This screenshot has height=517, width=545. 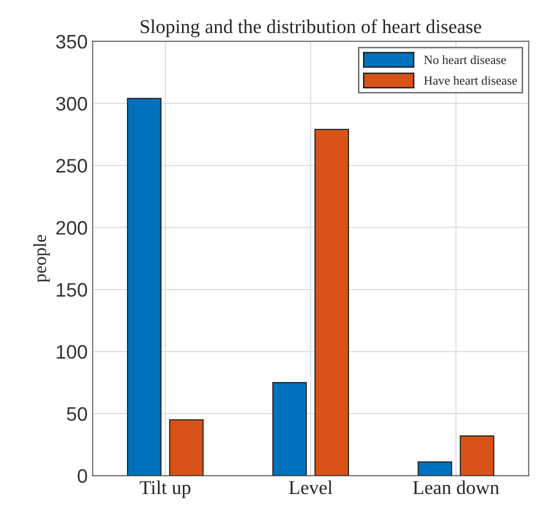 What do you see at coordinates (311, 28) in the screenshot?
I see `chart-title: Sloping and the distribution of heart disease` at bounding box center [311, 28].